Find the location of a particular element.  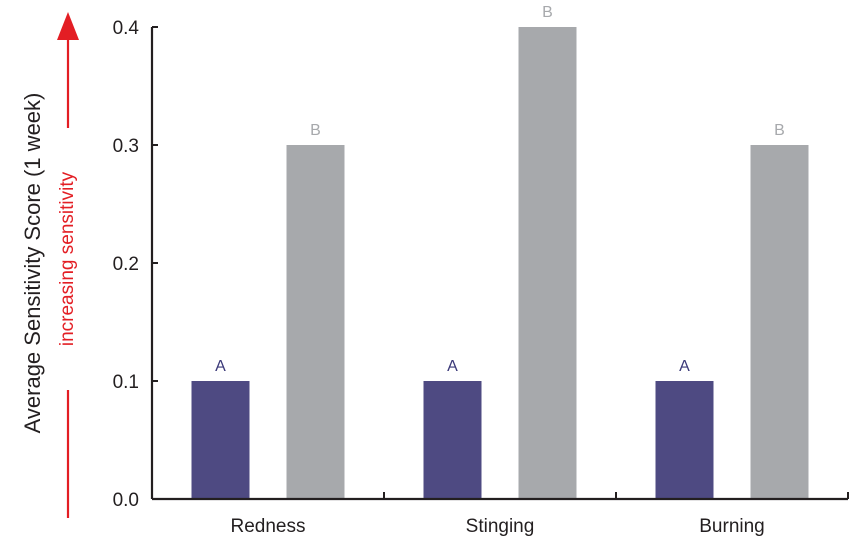

x-axis-tick-labels: Redness Stinging Burning is located at coordinates (540, 514).